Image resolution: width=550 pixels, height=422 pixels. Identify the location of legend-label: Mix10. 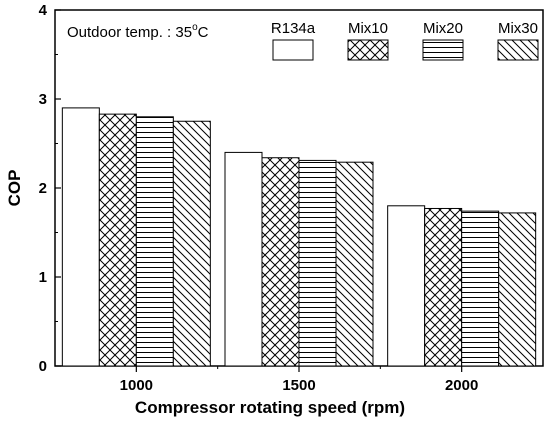
(368, 28).